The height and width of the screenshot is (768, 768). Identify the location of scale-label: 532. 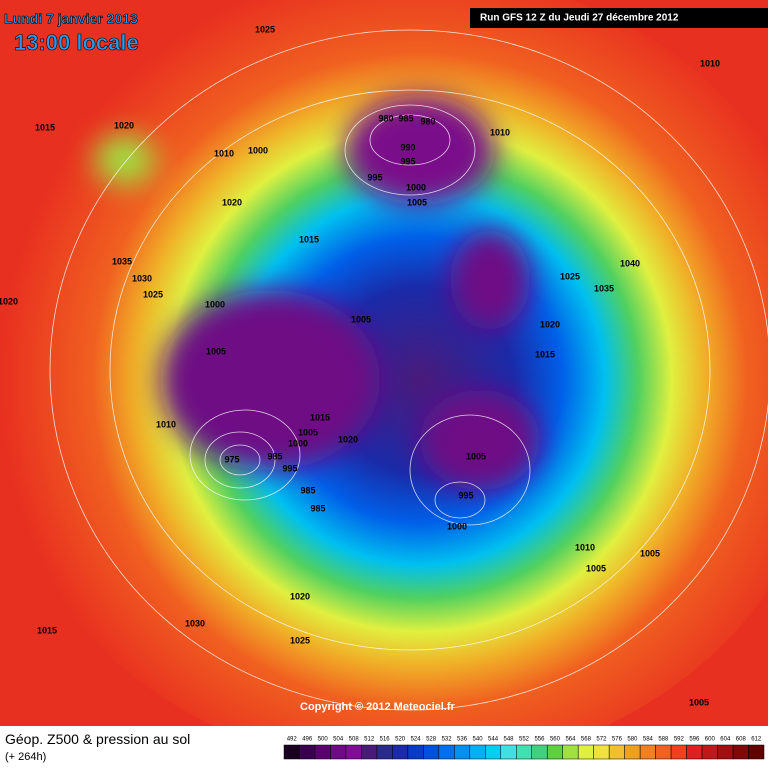
(447, 740).